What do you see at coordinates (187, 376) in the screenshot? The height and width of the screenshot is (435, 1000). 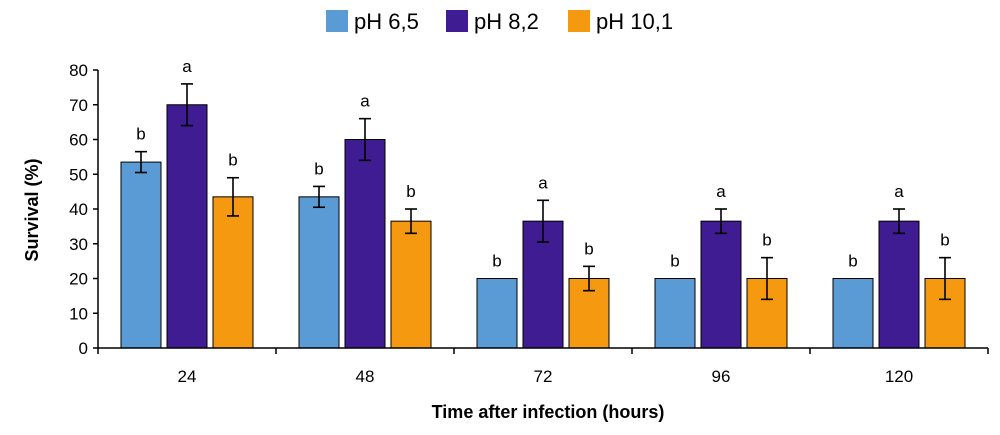 I see `x-tick-label: 24` at bounding box center [187, 376].